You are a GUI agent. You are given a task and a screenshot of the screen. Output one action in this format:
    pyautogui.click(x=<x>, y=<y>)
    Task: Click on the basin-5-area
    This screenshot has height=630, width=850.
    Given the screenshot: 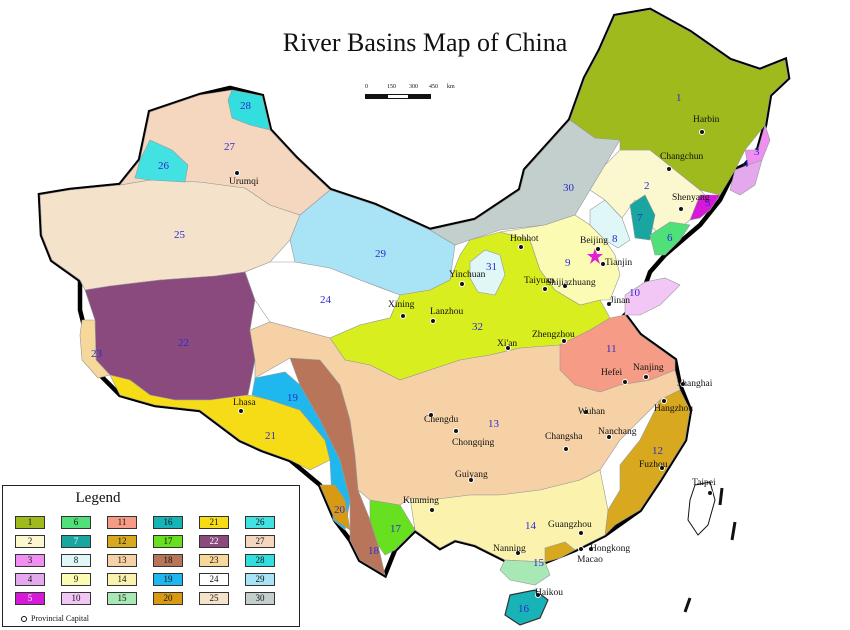 What is the action you would take?
    pyautogui.click(x=705, y=207)
    